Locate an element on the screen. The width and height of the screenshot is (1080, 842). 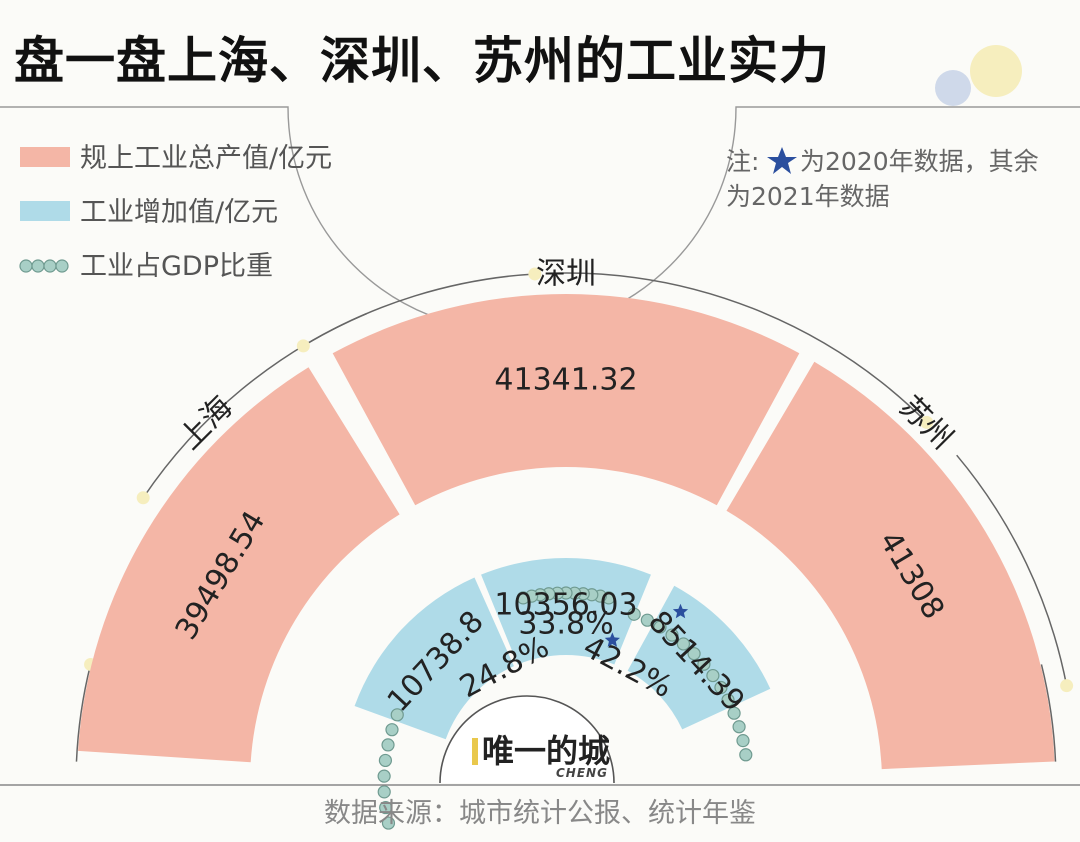
source-note: 数据来源：城市统计公报、统计年鉴 is located at coordinates (540, 813).